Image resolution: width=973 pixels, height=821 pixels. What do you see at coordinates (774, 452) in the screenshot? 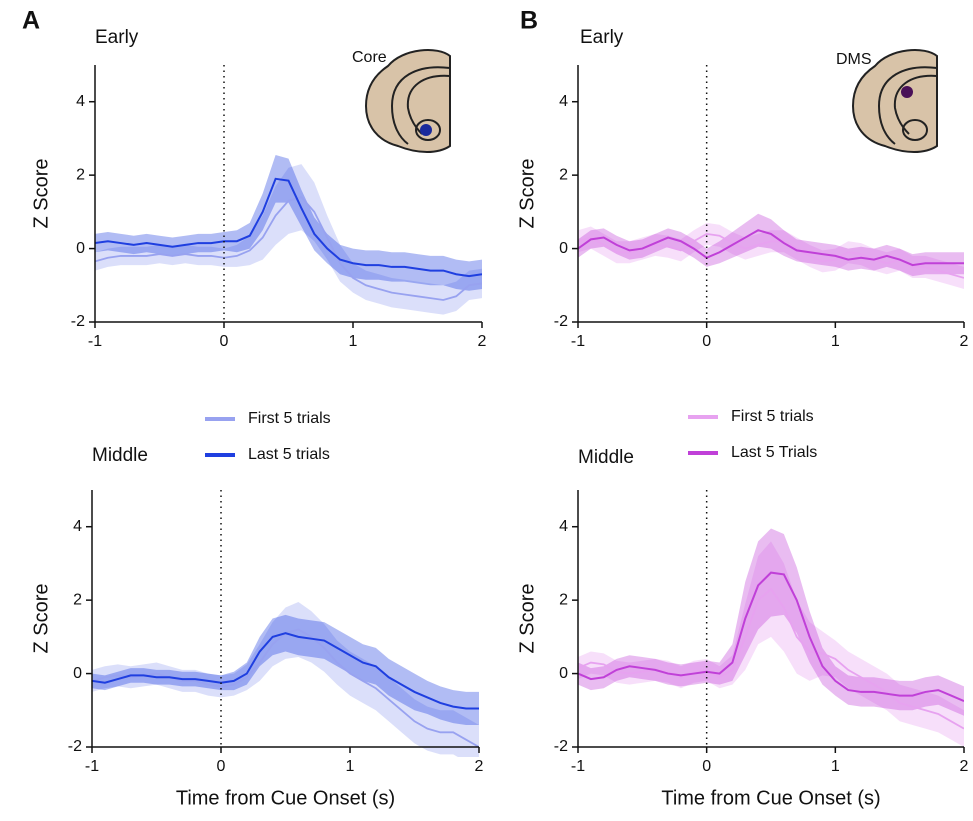
I see `legend-label: Last 5 Trials` at bounding box center [774, 452].